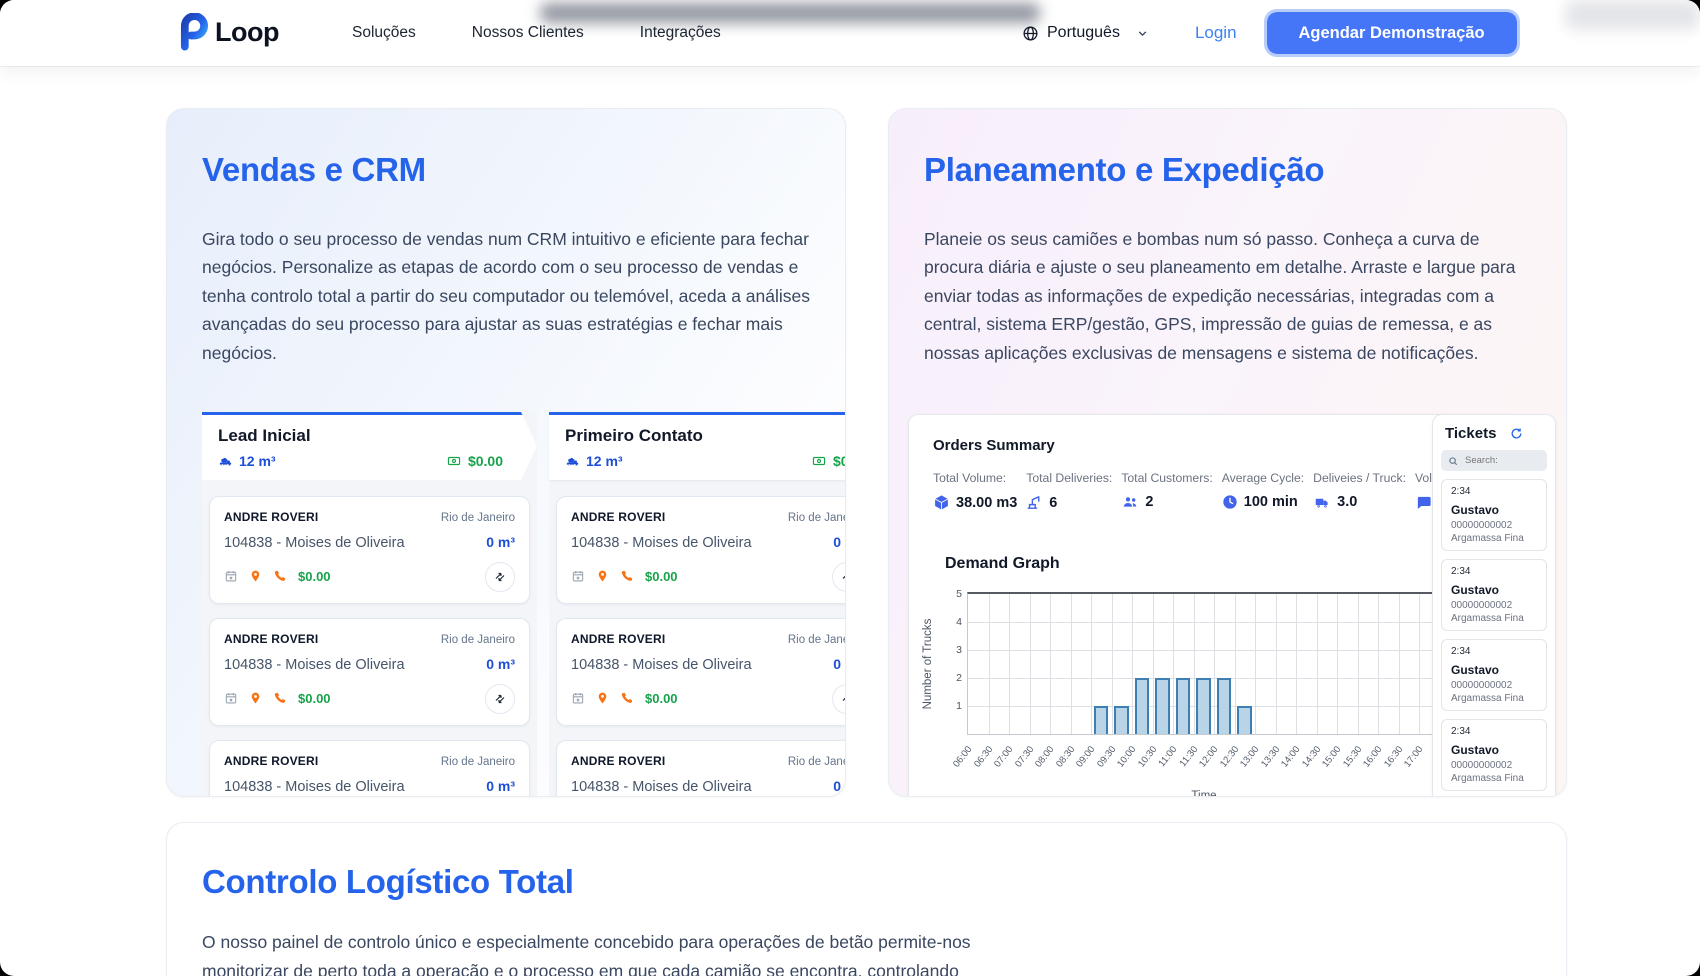 The image size is (1700, 976). What do you see at coordinates (1471, 433) in the screenshot?
I see `tickets-title: Tickets` at bounding box center [1471, 433].